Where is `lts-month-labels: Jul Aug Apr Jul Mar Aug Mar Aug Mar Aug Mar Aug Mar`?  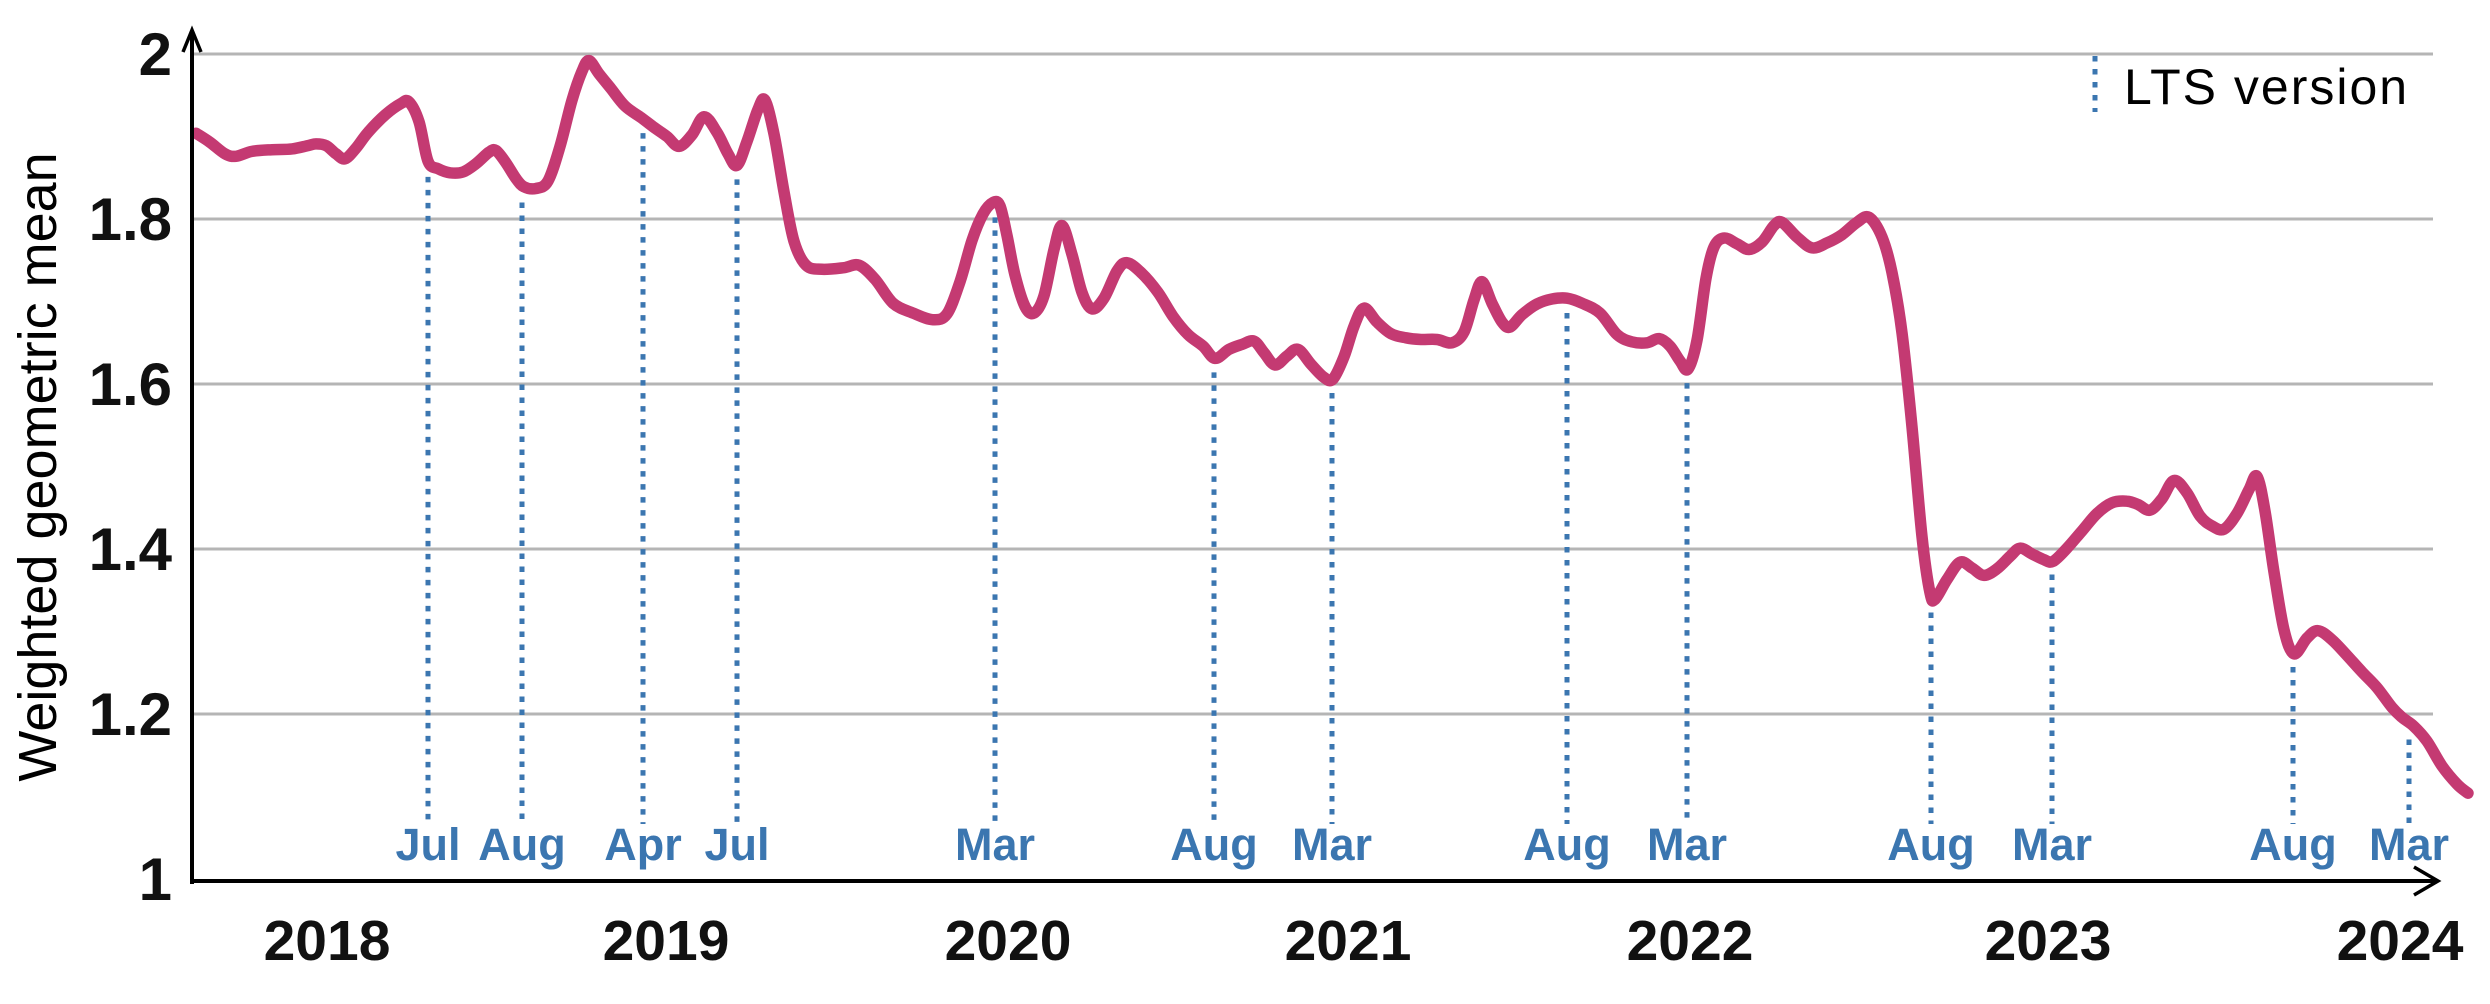 lts-month-labels: Jul Aug Apr Jul Mar Aug Mar Aug Mar Aug Mar Aug Mar is located at coordinates (1422, 844).